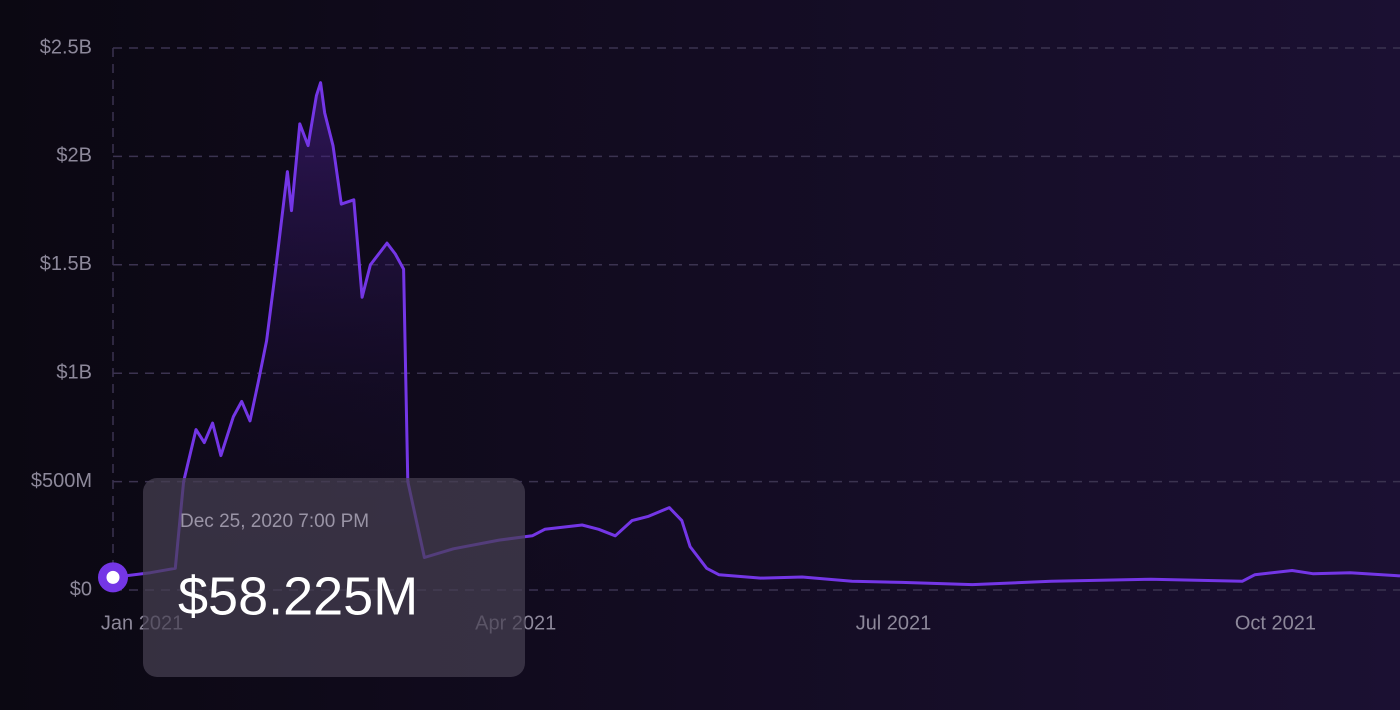 Image resolution: width=1400 pixels, height=710 pixels. What do you see at coordinates (274, 521) in the screenshot?
I see `tooltip-date: Dec 25, 2020 7:00 PM` at bounding box center [274, 521].